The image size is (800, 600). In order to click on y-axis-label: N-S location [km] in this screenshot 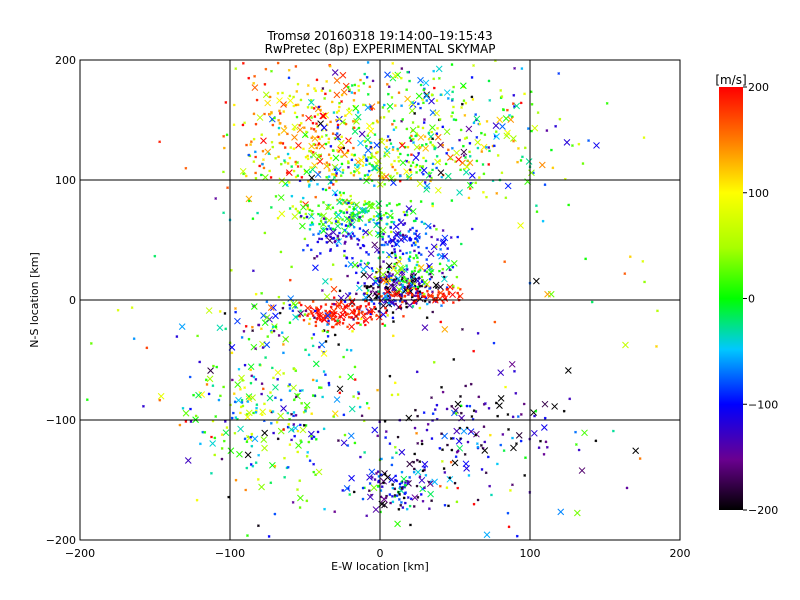, I will do `click(34, 300)`.